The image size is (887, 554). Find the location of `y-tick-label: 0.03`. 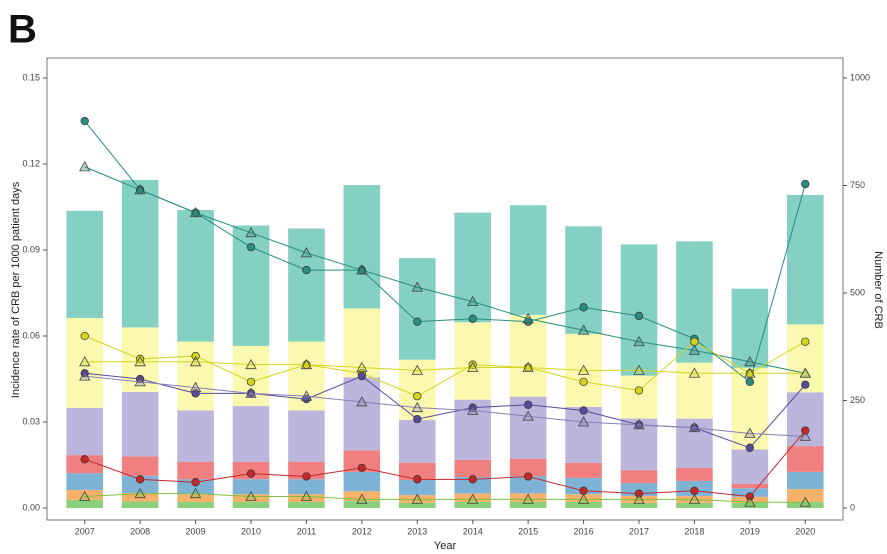

y-tick-label: 0.03 is located at coordinates (31, 421).